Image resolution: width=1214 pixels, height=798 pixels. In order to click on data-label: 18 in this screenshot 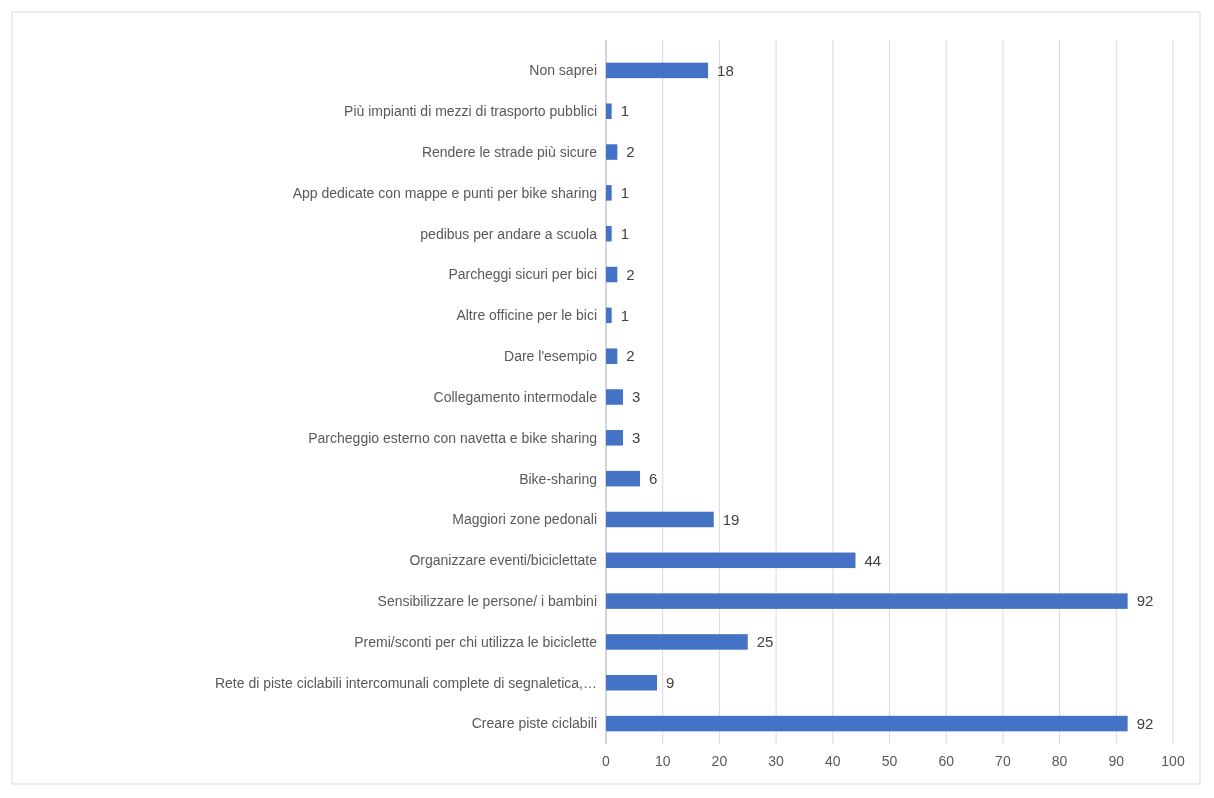, I will do `click(725, 70)`.